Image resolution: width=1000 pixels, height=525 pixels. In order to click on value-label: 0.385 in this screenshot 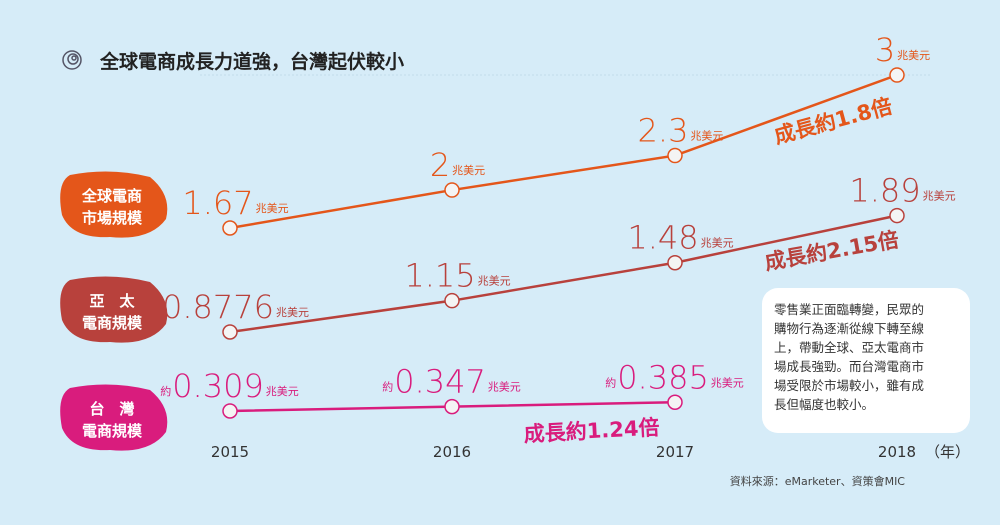, I will do `click(663, 377)`.